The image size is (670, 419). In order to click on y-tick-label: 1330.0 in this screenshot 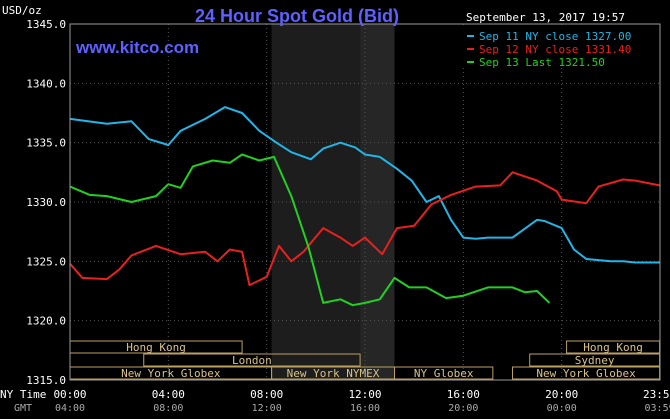, I will do `click(46, 202)`.